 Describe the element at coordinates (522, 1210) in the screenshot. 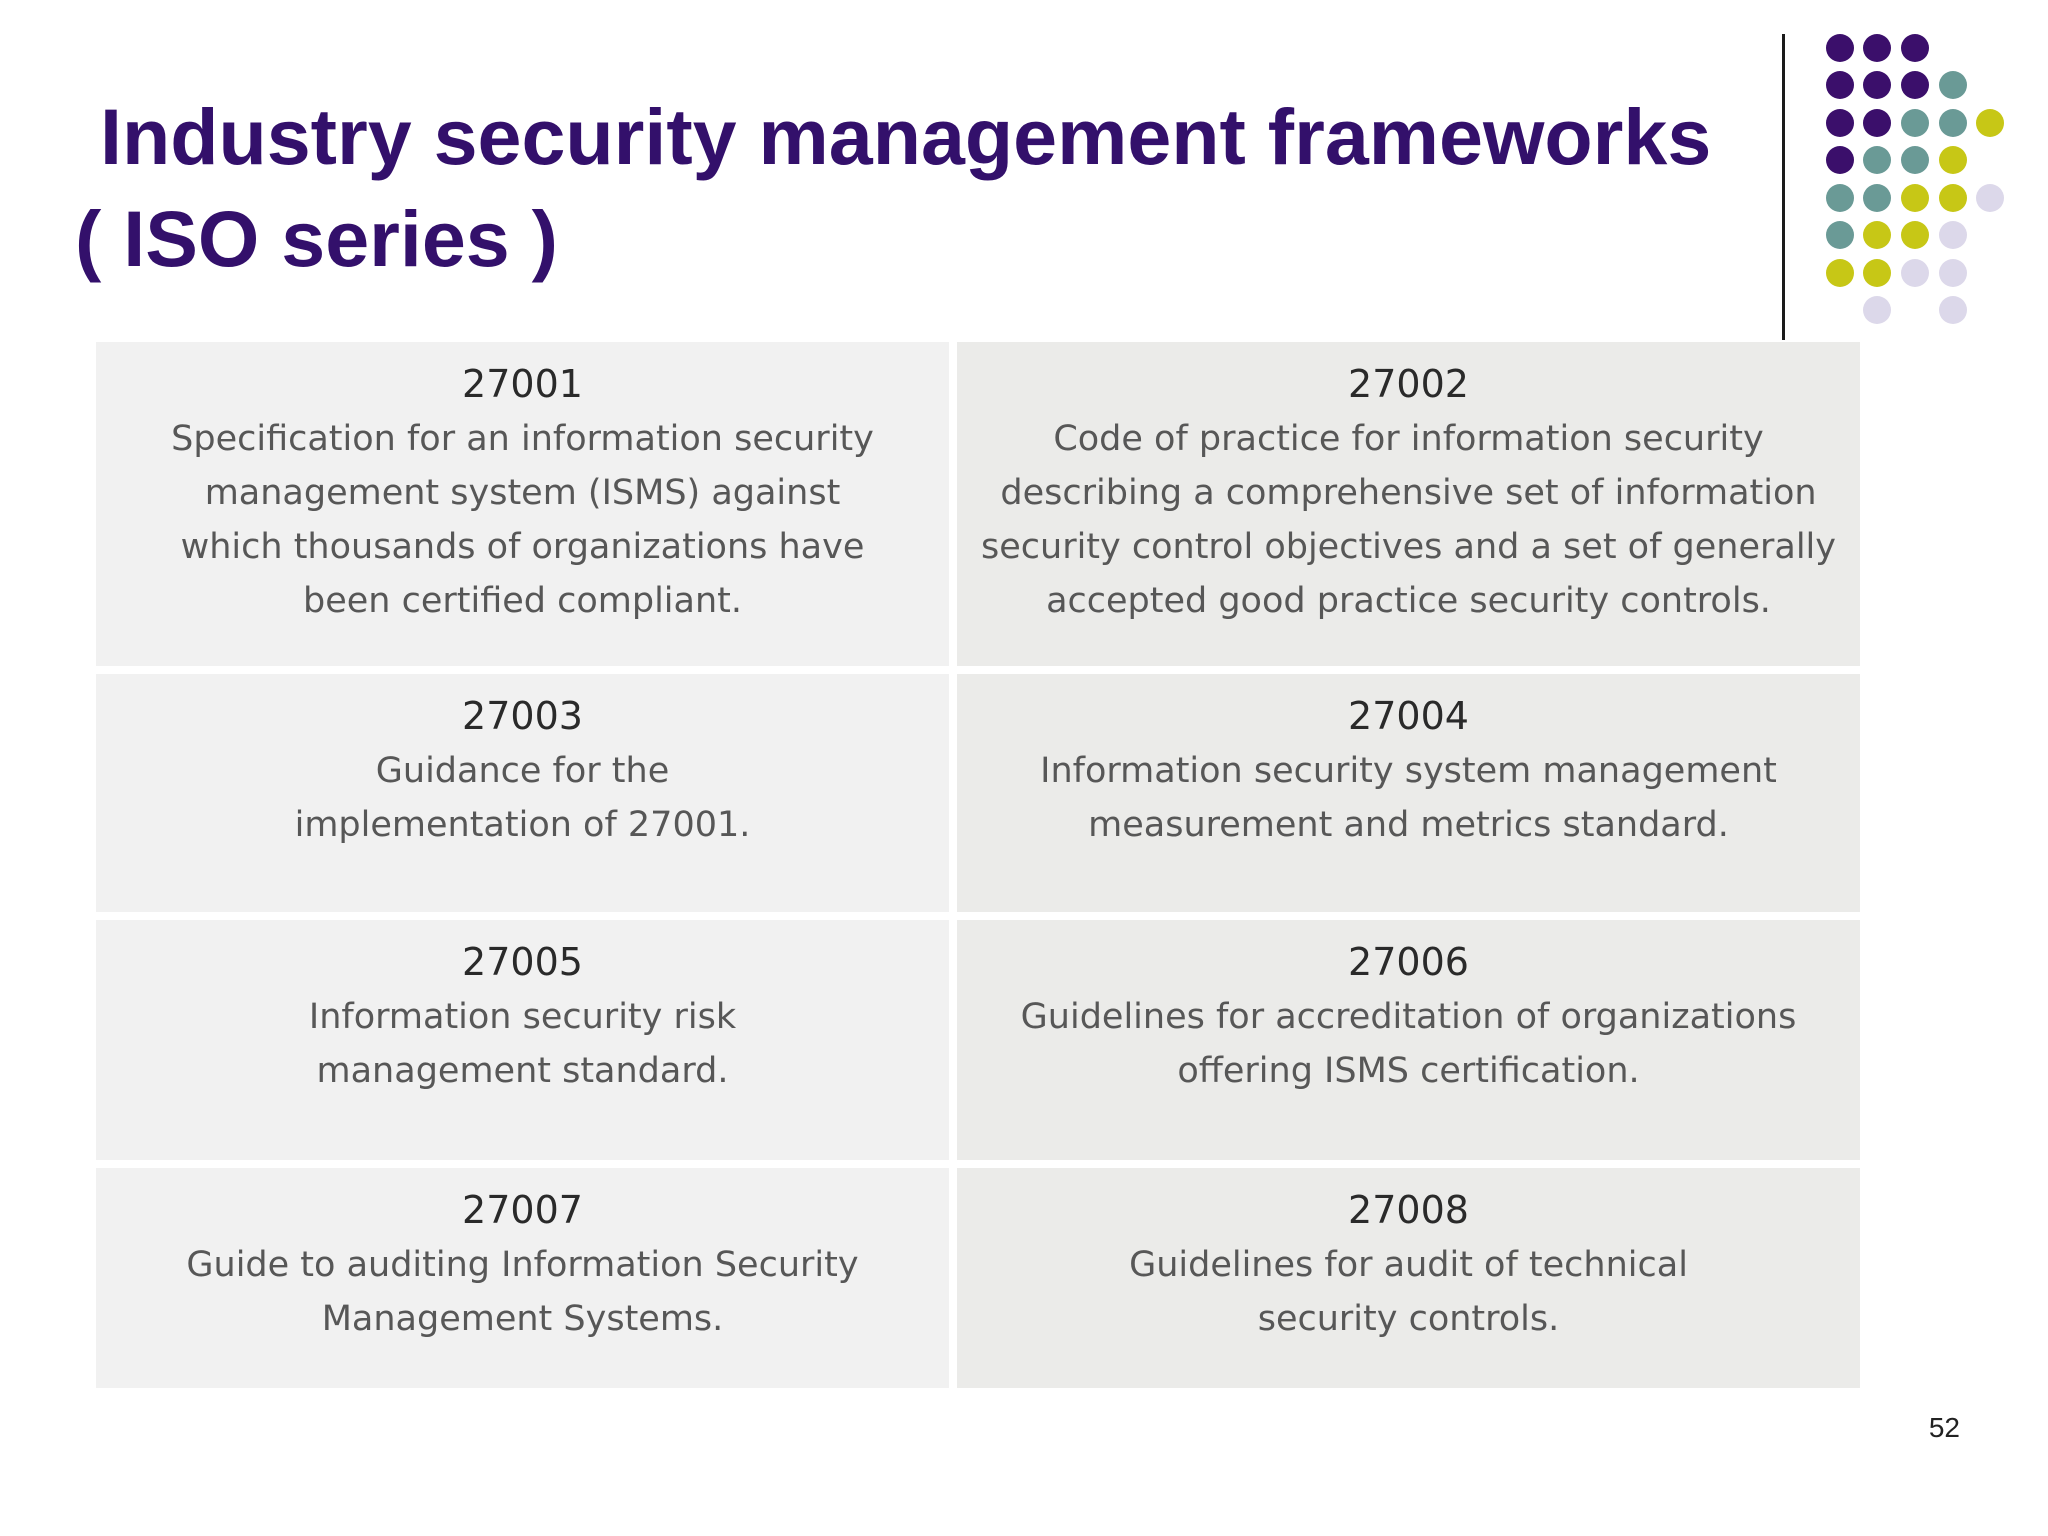

I see `framework-code: 27007` at that location.